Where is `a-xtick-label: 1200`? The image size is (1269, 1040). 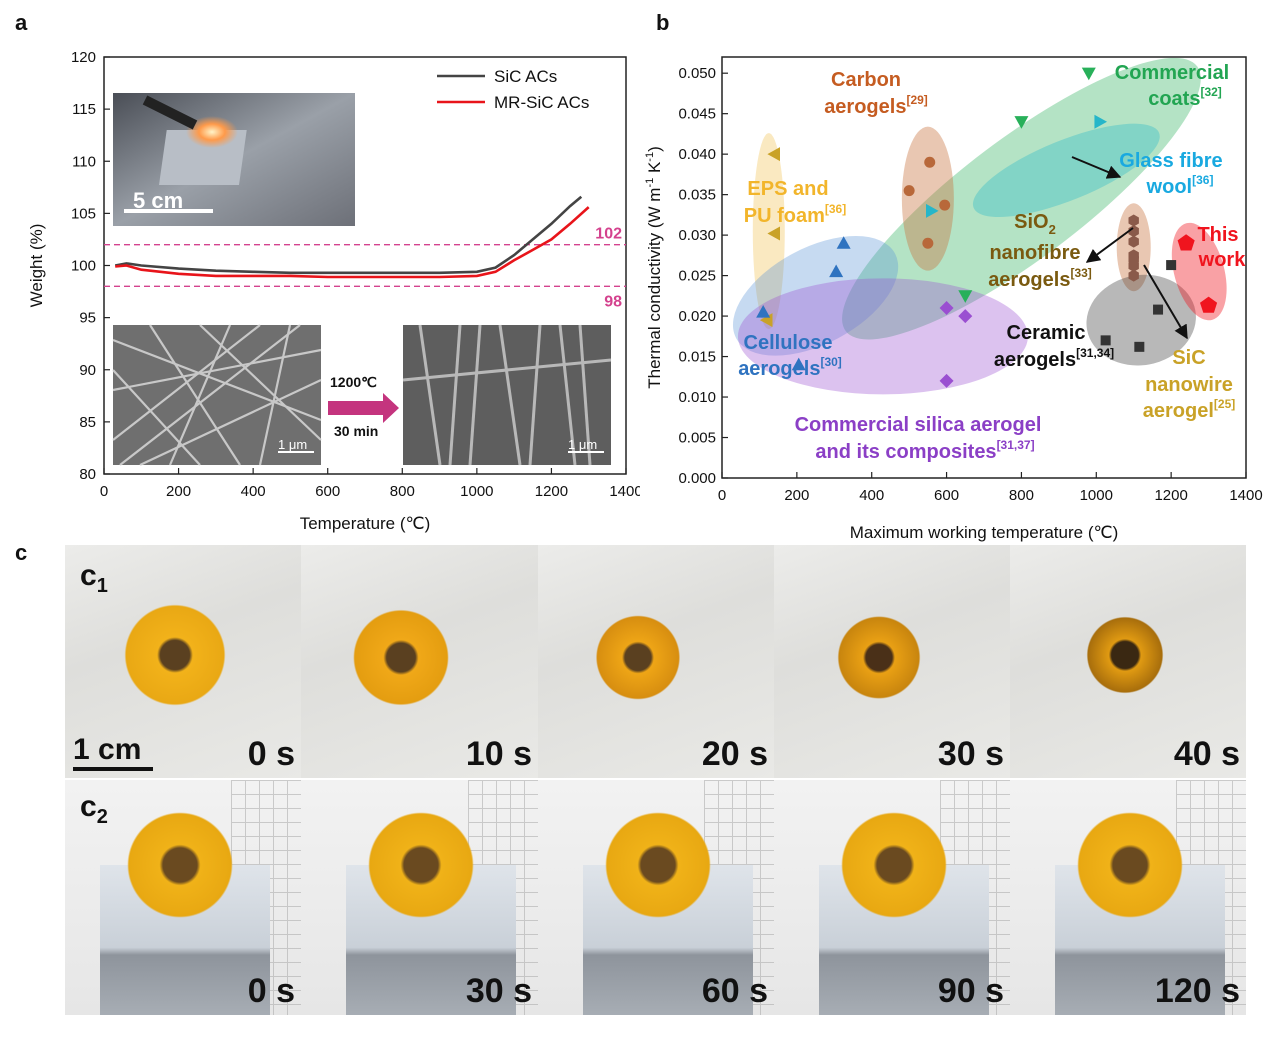
a-xtick-label: 1200 is located at coordinates (551, 491).